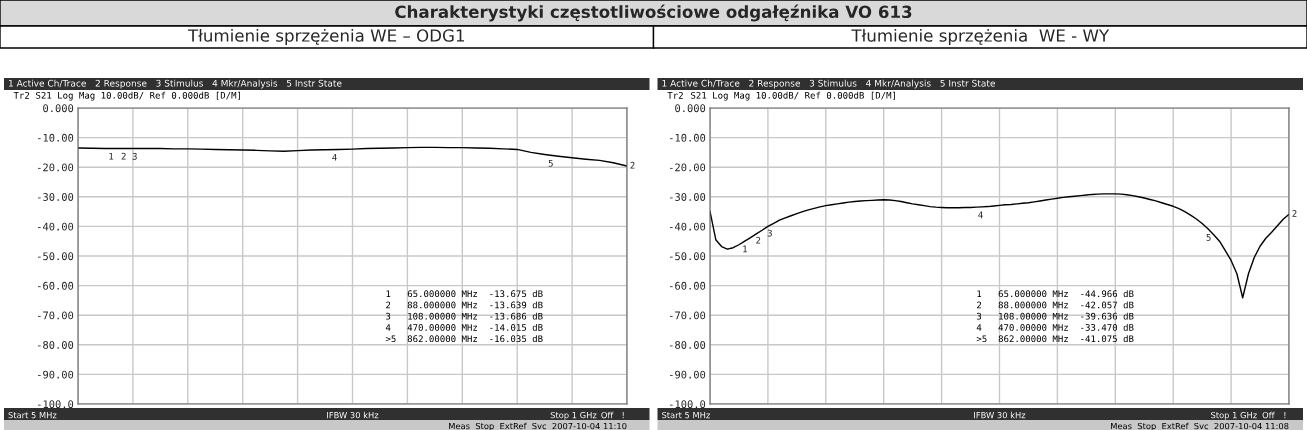 This screenshot has width=1307, height=430. I want to click on annotation: 4 470.00000 MHz -14.015 dB, so click(464, 327).